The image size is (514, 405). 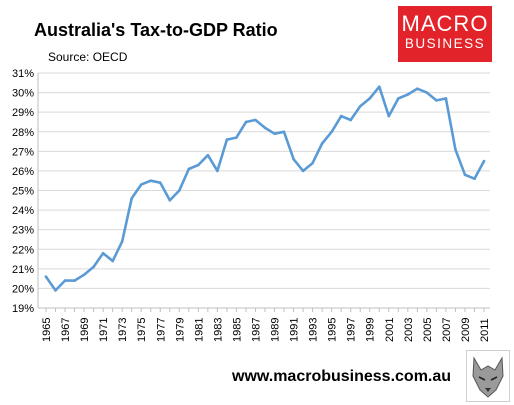 I want to click on y-tick-label: 21%, so click(x=23, y=270).